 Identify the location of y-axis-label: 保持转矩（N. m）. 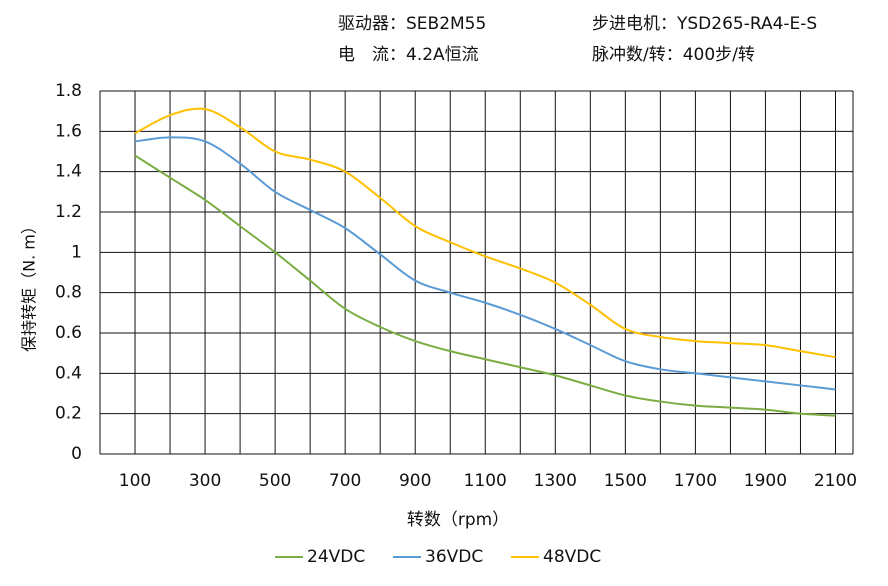
(29, 285).